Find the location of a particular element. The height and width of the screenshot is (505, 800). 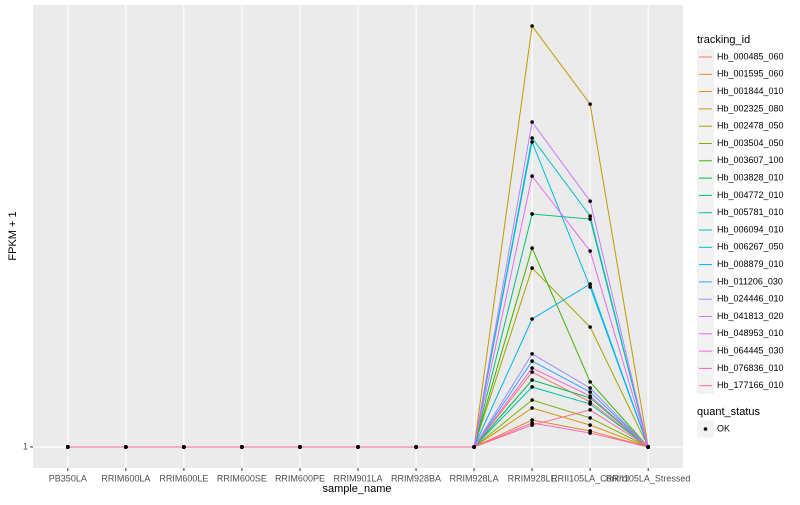

legend-label: Hb_048953_010 is located at coordinates (750, 333).